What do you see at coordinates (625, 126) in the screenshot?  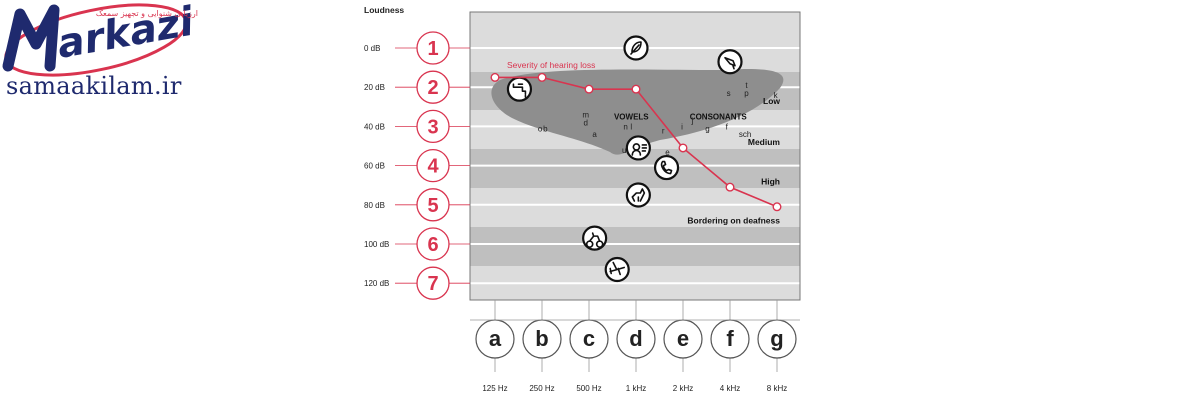 I see `phoneme: n` at bounding box center [625, 126].